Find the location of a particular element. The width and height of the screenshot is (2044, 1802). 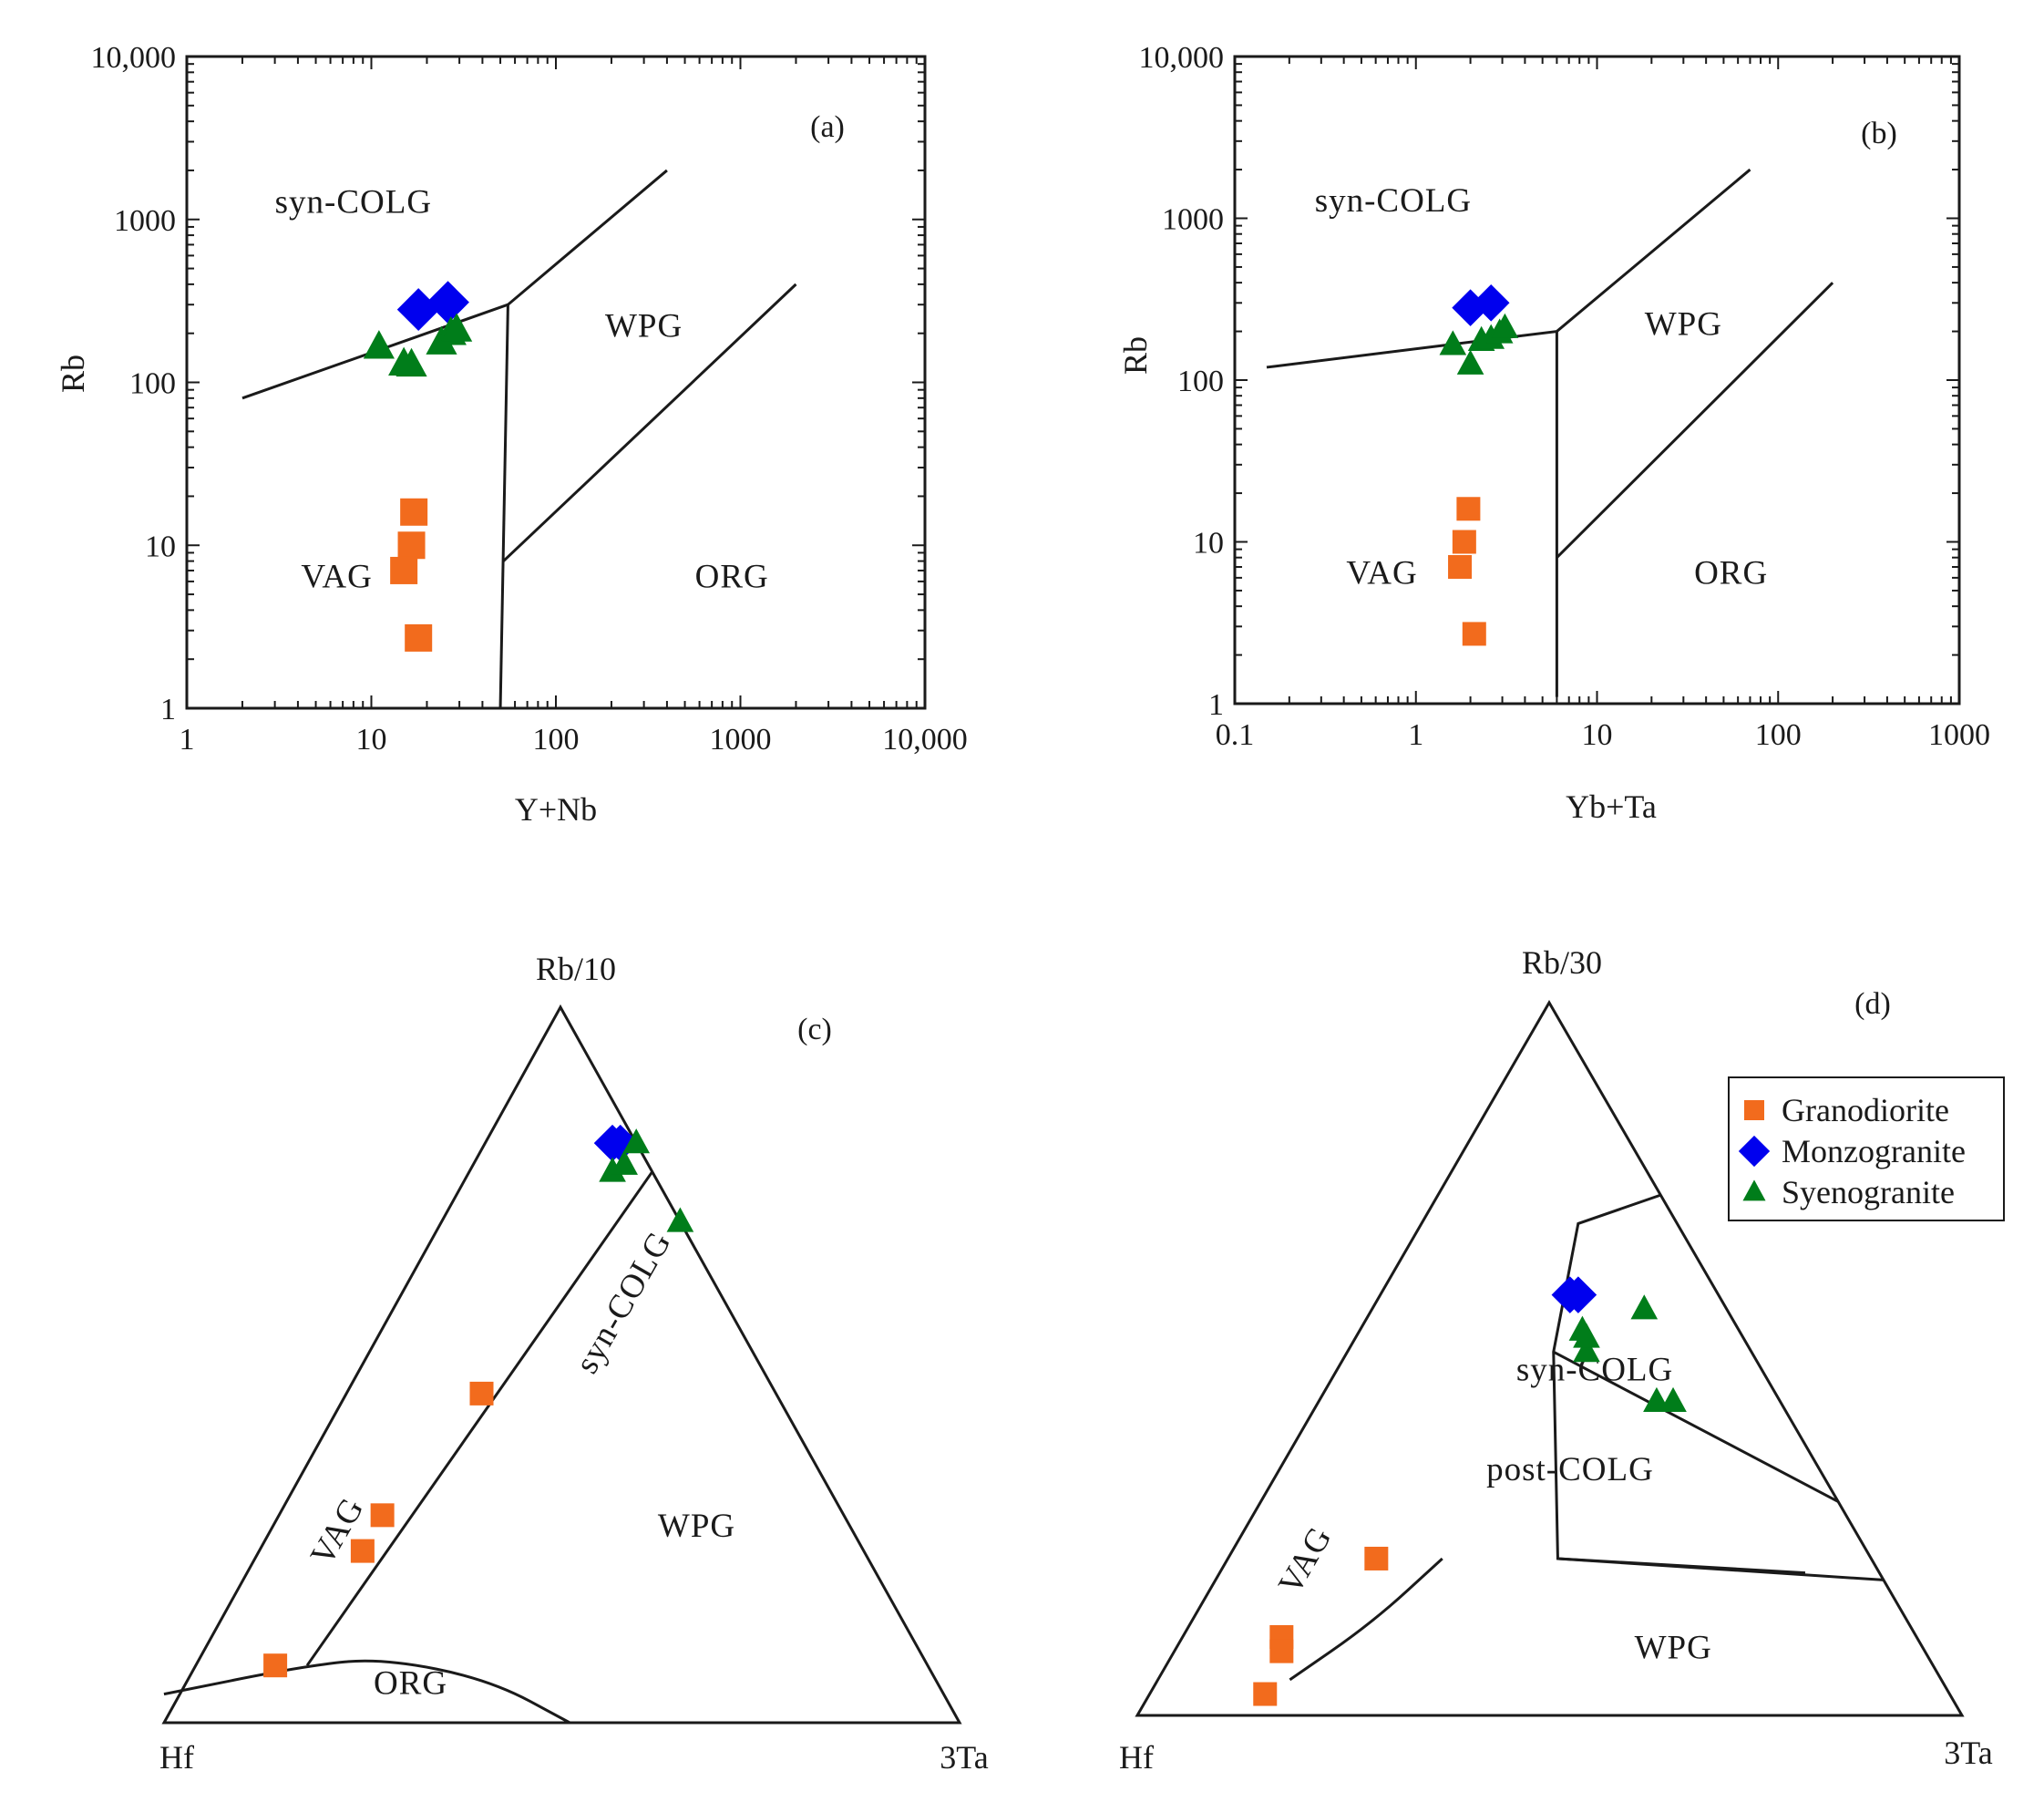

panel-label: (d) is located at coordinates (1872, 1004).